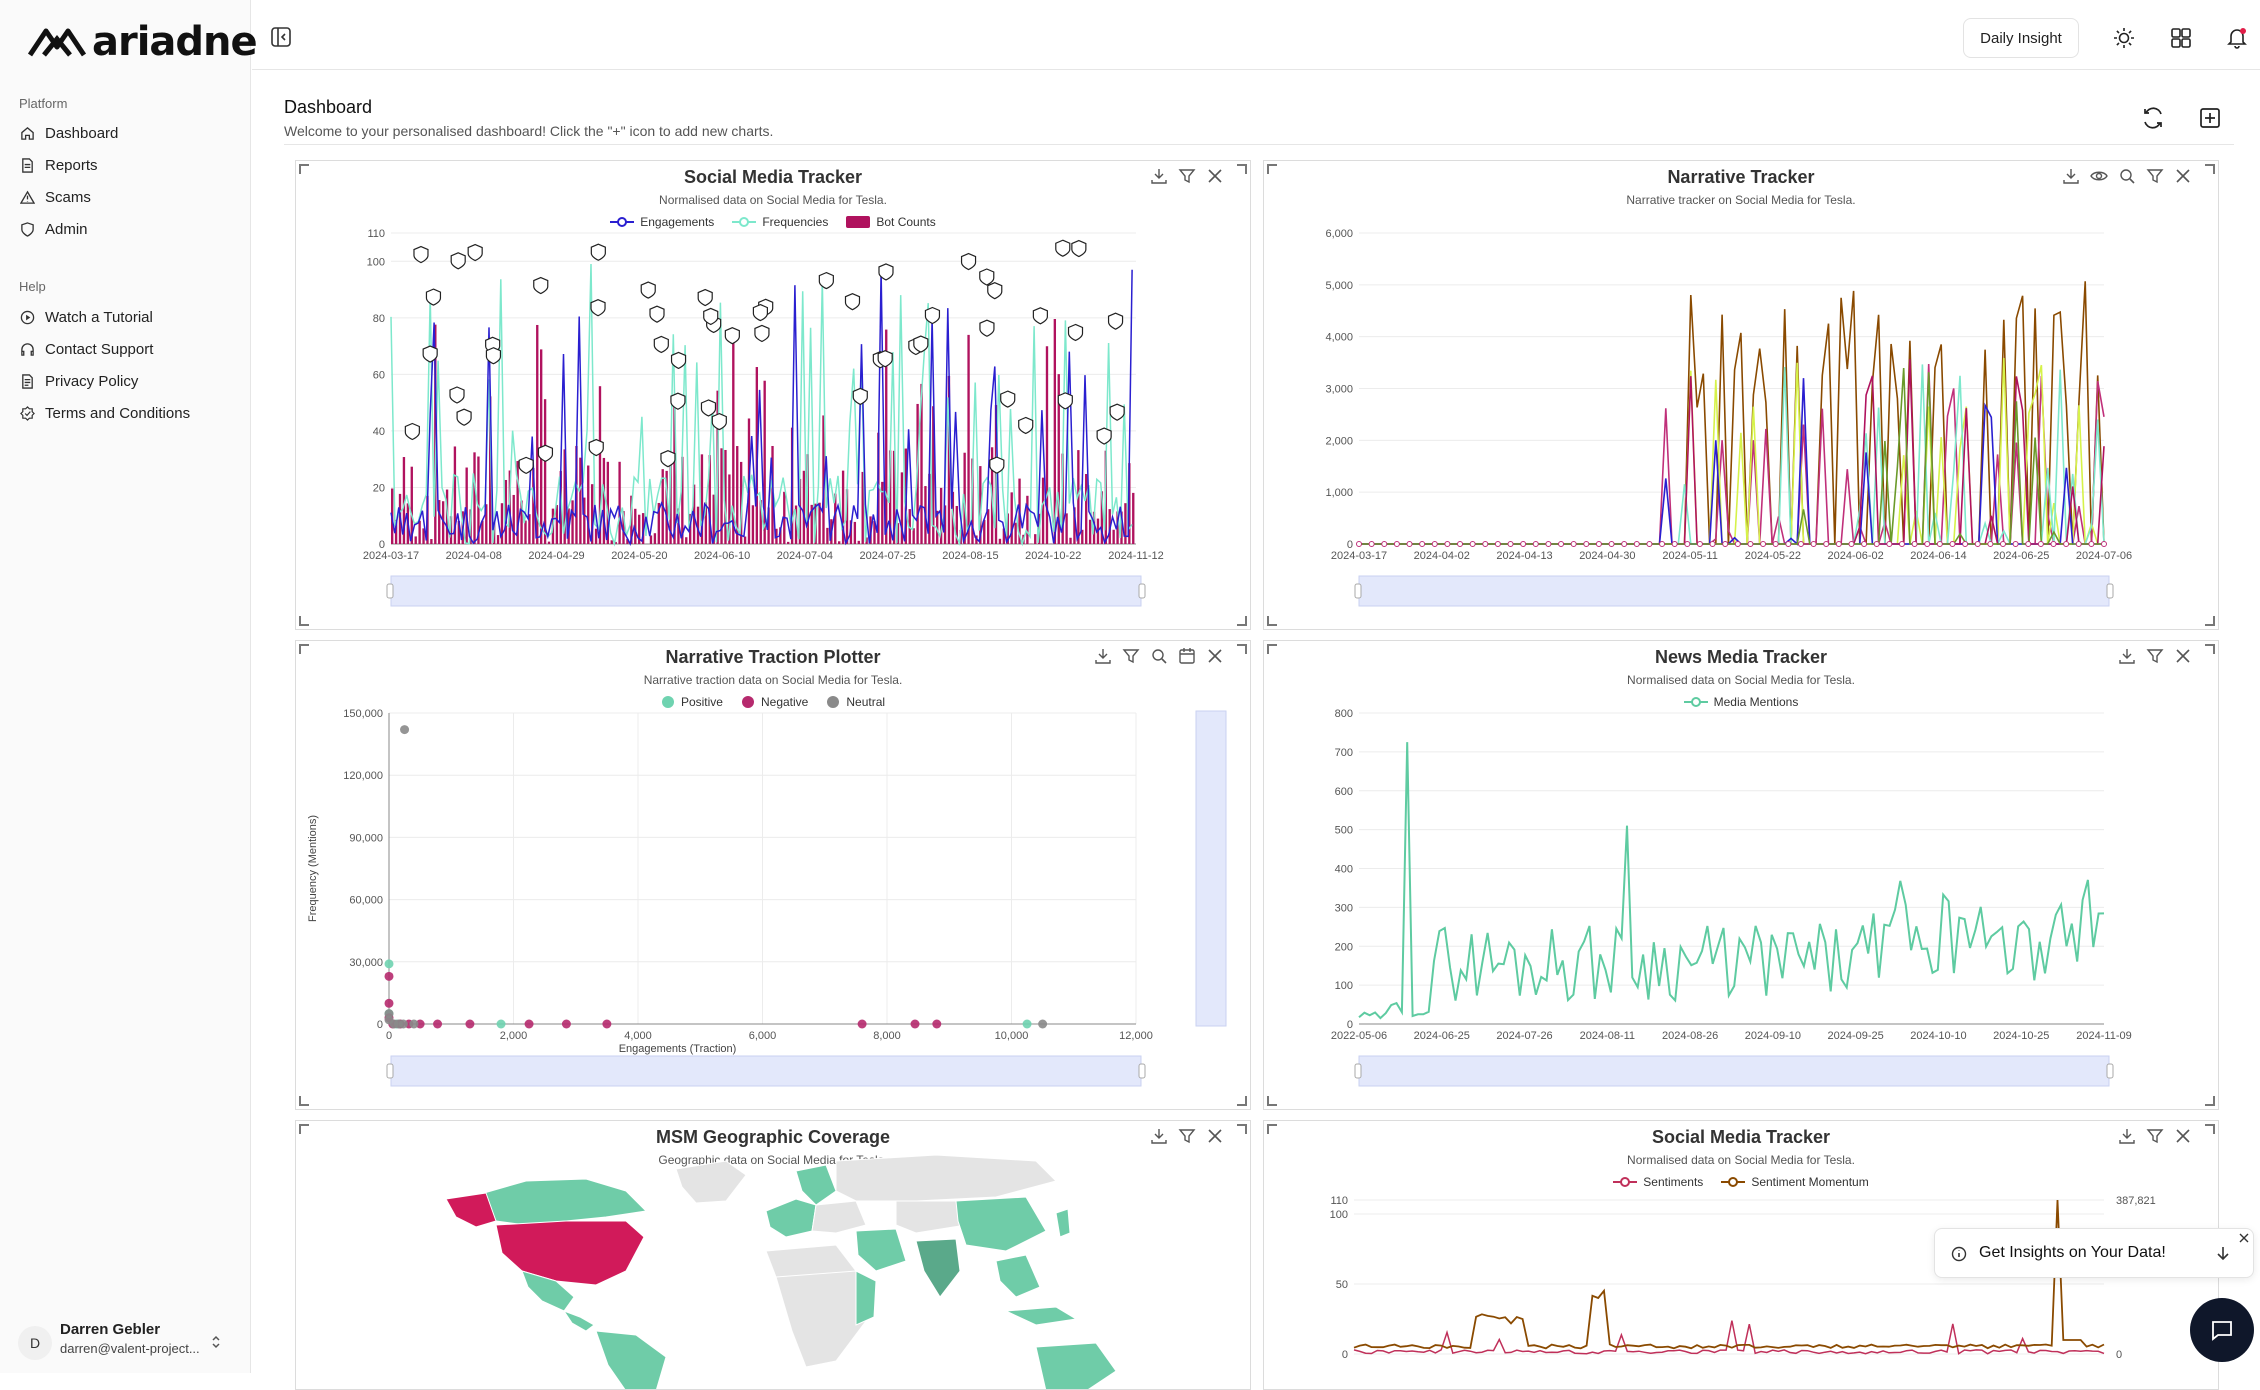  What do you see at coordinates (1938, 1036) in the screenshot?
I see `x-tick-label: 2024-10-10` at bounding box center [1938, 1036].